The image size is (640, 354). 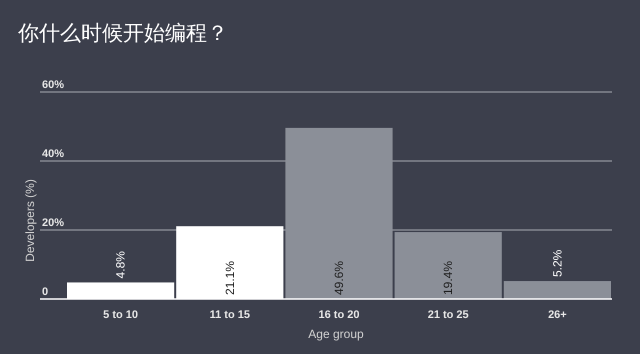 I want to click on chart-title: 你什么时候开始编程？, so click(x=122, y=33).